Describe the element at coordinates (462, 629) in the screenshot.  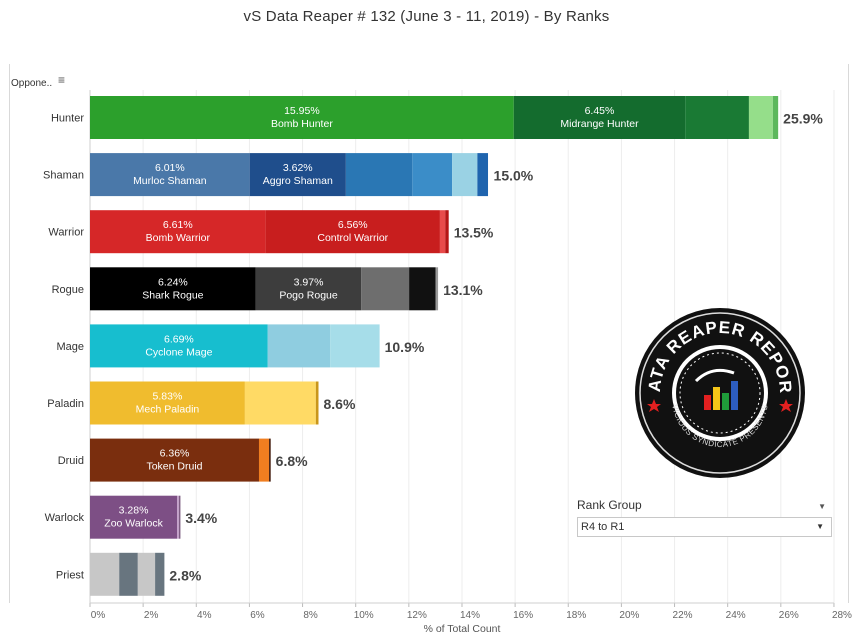
I see `x-axis-label: % of Total Count` at that location.